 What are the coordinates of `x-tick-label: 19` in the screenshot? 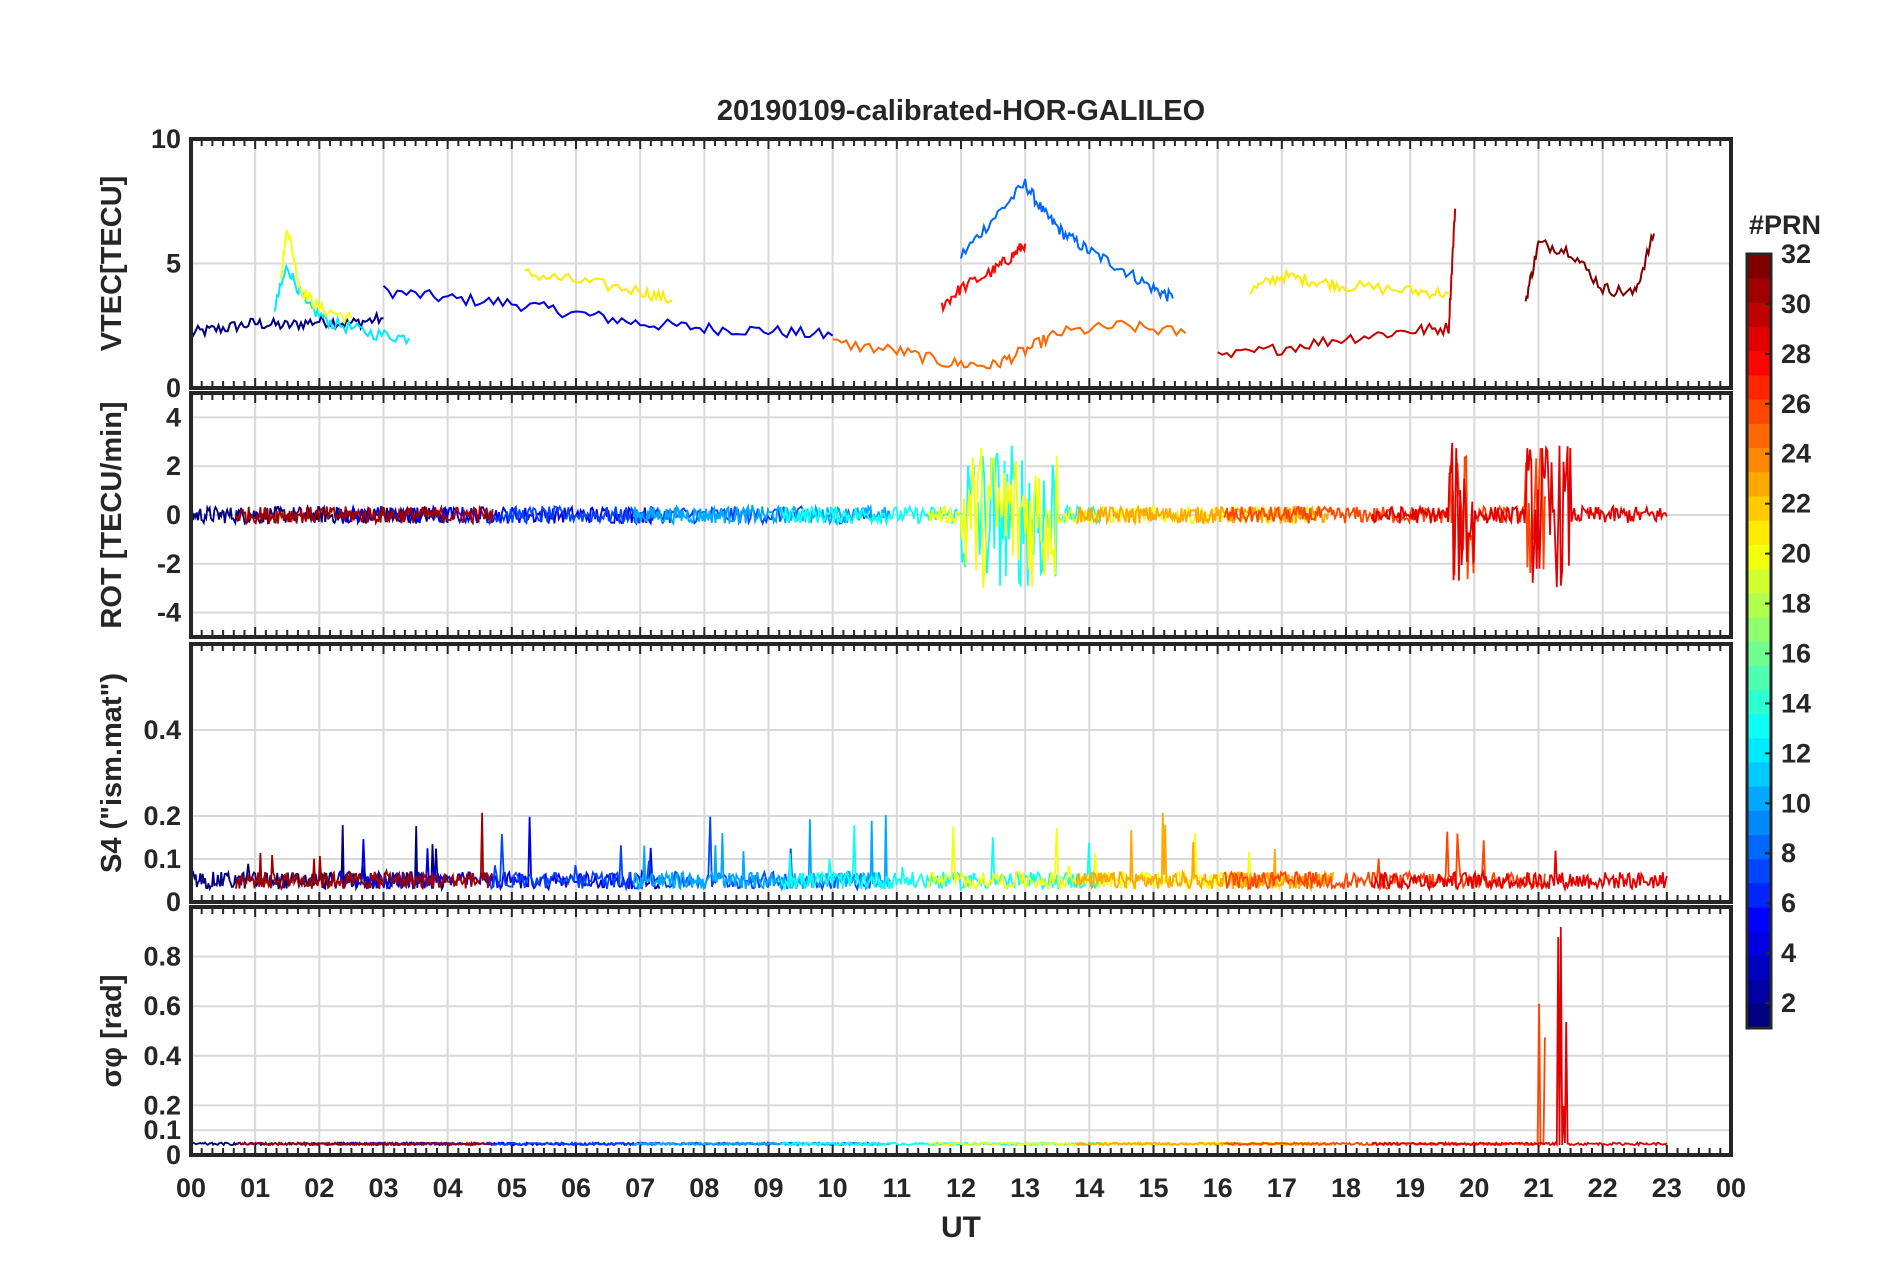 It's located at (1410, 1188).